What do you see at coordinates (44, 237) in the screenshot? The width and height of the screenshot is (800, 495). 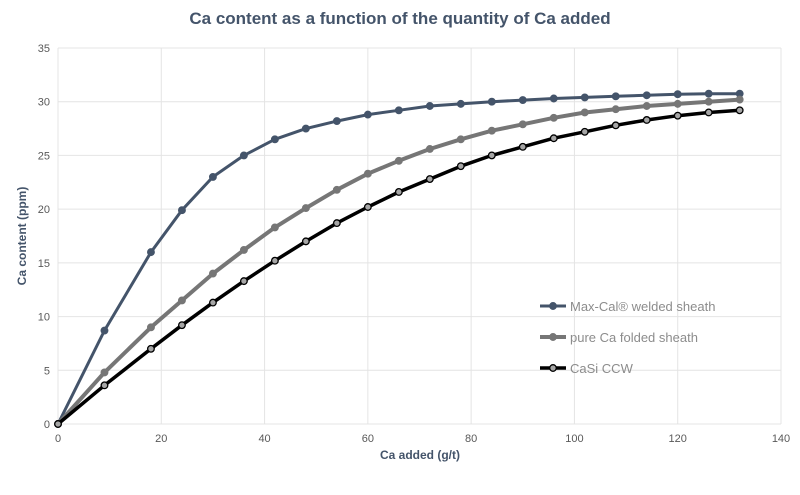 I see `y-axis-ticks: 0 5 10 15 20 25 30 35` at bounding box center [44, 237].